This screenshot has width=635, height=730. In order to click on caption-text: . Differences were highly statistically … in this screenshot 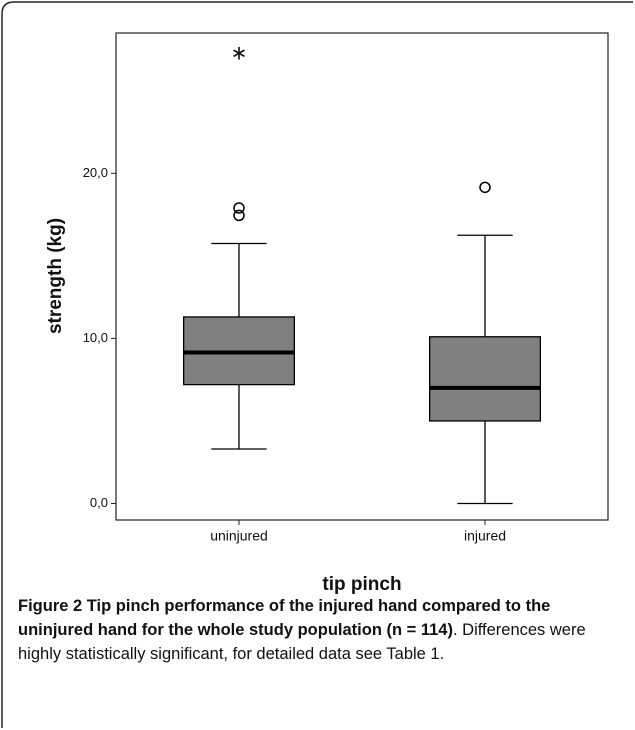, I will do `click(302, 642)`.